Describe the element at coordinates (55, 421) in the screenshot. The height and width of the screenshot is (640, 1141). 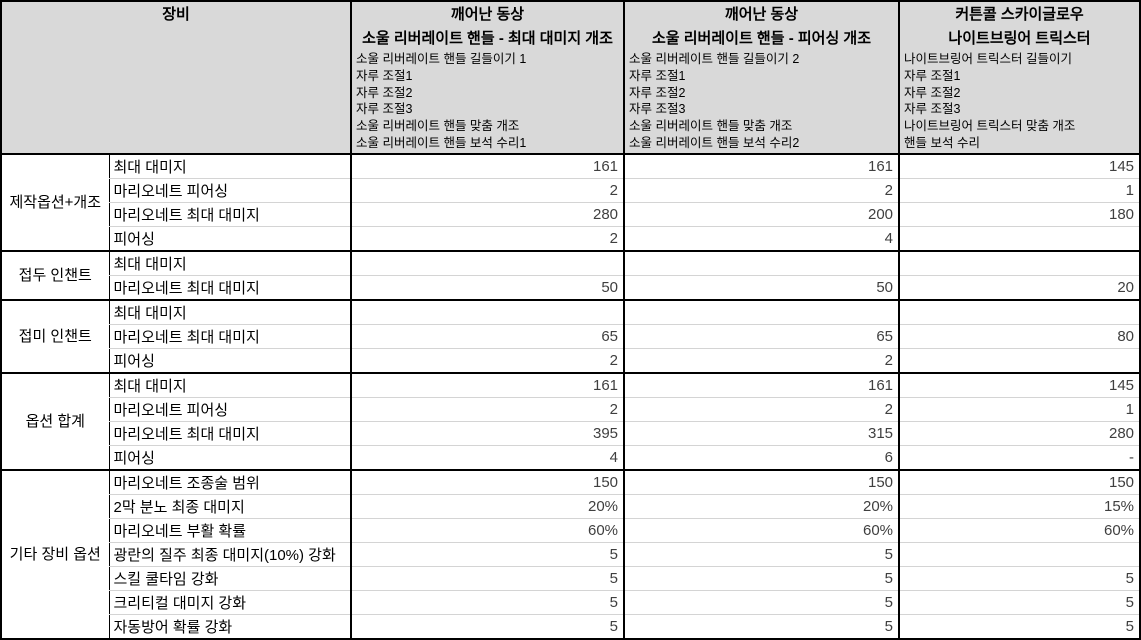
I see `group-label-option-total: 옵션 합계` at that location.